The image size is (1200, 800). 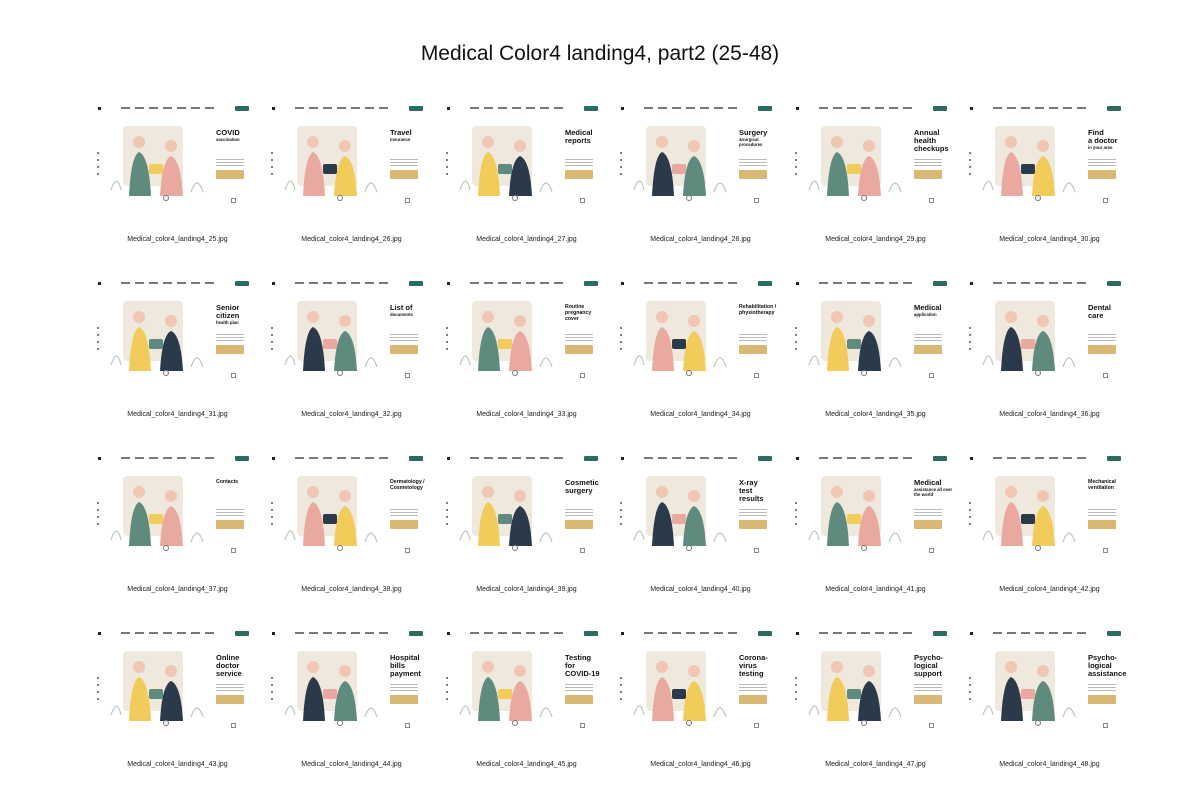 What do you see at coordinates (526, 506) in the screenshot?
I see `landing-page-preview: Cosmetic surgery` at bounding box center [526, 506].